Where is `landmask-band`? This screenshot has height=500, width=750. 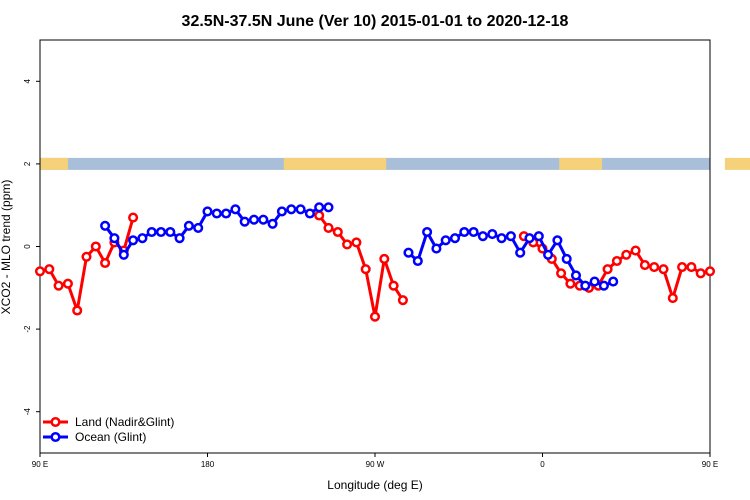 landmask-band is located at coordinates (395, 163).